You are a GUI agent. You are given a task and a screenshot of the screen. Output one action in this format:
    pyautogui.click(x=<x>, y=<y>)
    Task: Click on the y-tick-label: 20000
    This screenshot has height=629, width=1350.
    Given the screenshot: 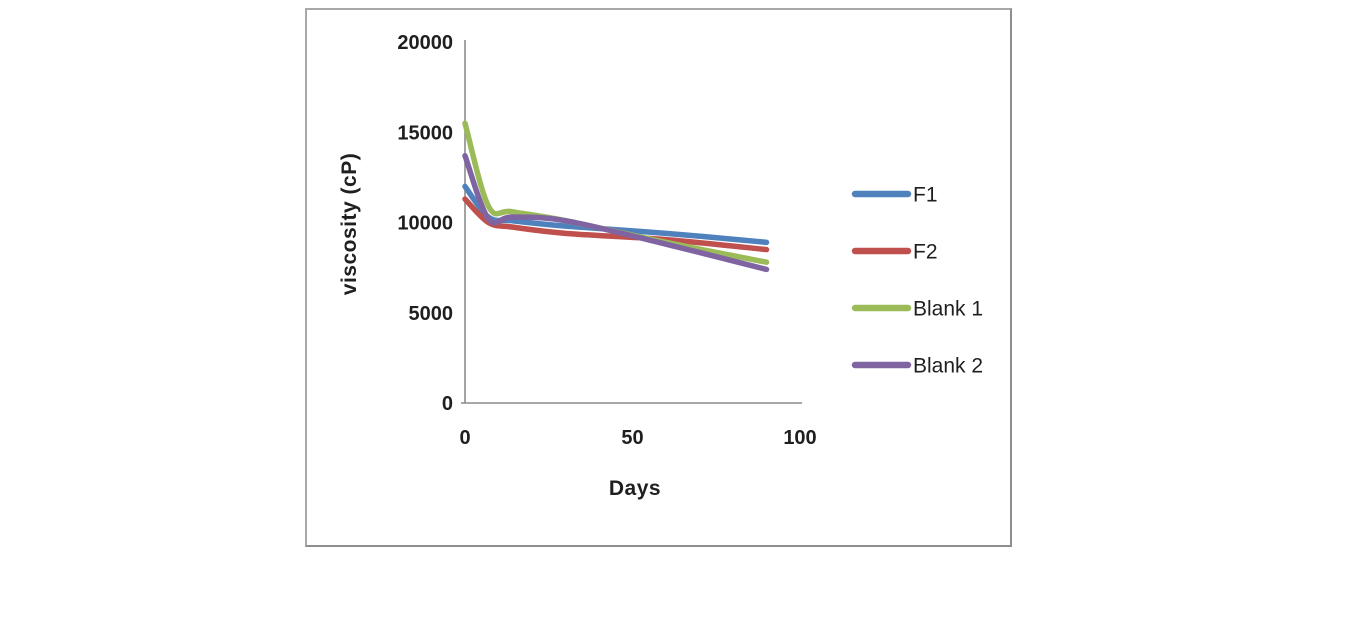 What is the action you would take?
    pyautogui.click(x=425, y=43)
    